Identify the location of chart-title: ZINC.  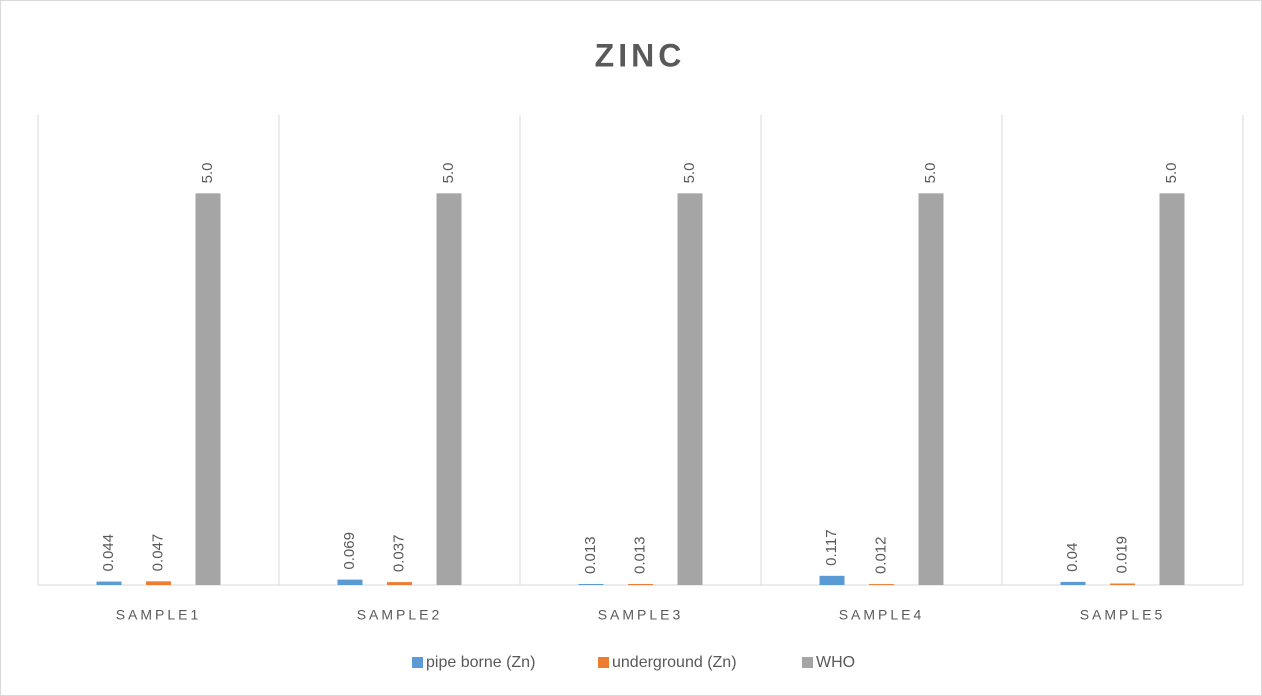
(640, 55).